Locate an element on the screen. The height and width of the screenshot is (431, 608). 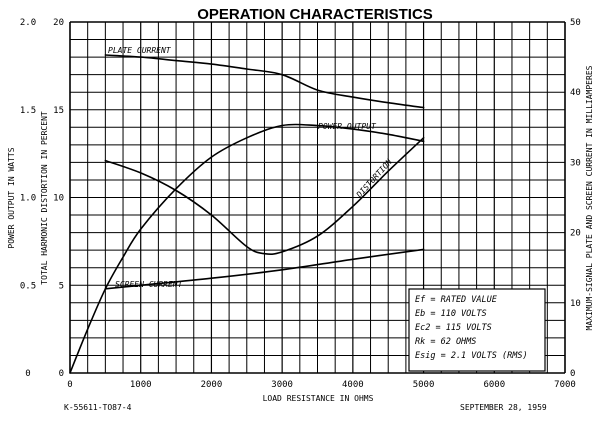
x-tick-label: 4000 is located at coordinates (353, 385).